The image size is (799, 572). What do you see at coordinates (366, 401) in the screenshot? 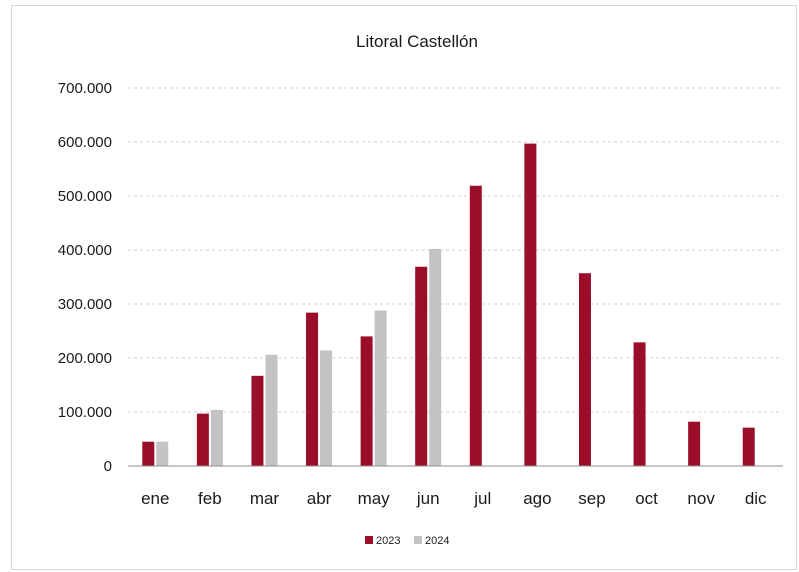
I see `bar-2023-may` at bounding box center [366, 401].